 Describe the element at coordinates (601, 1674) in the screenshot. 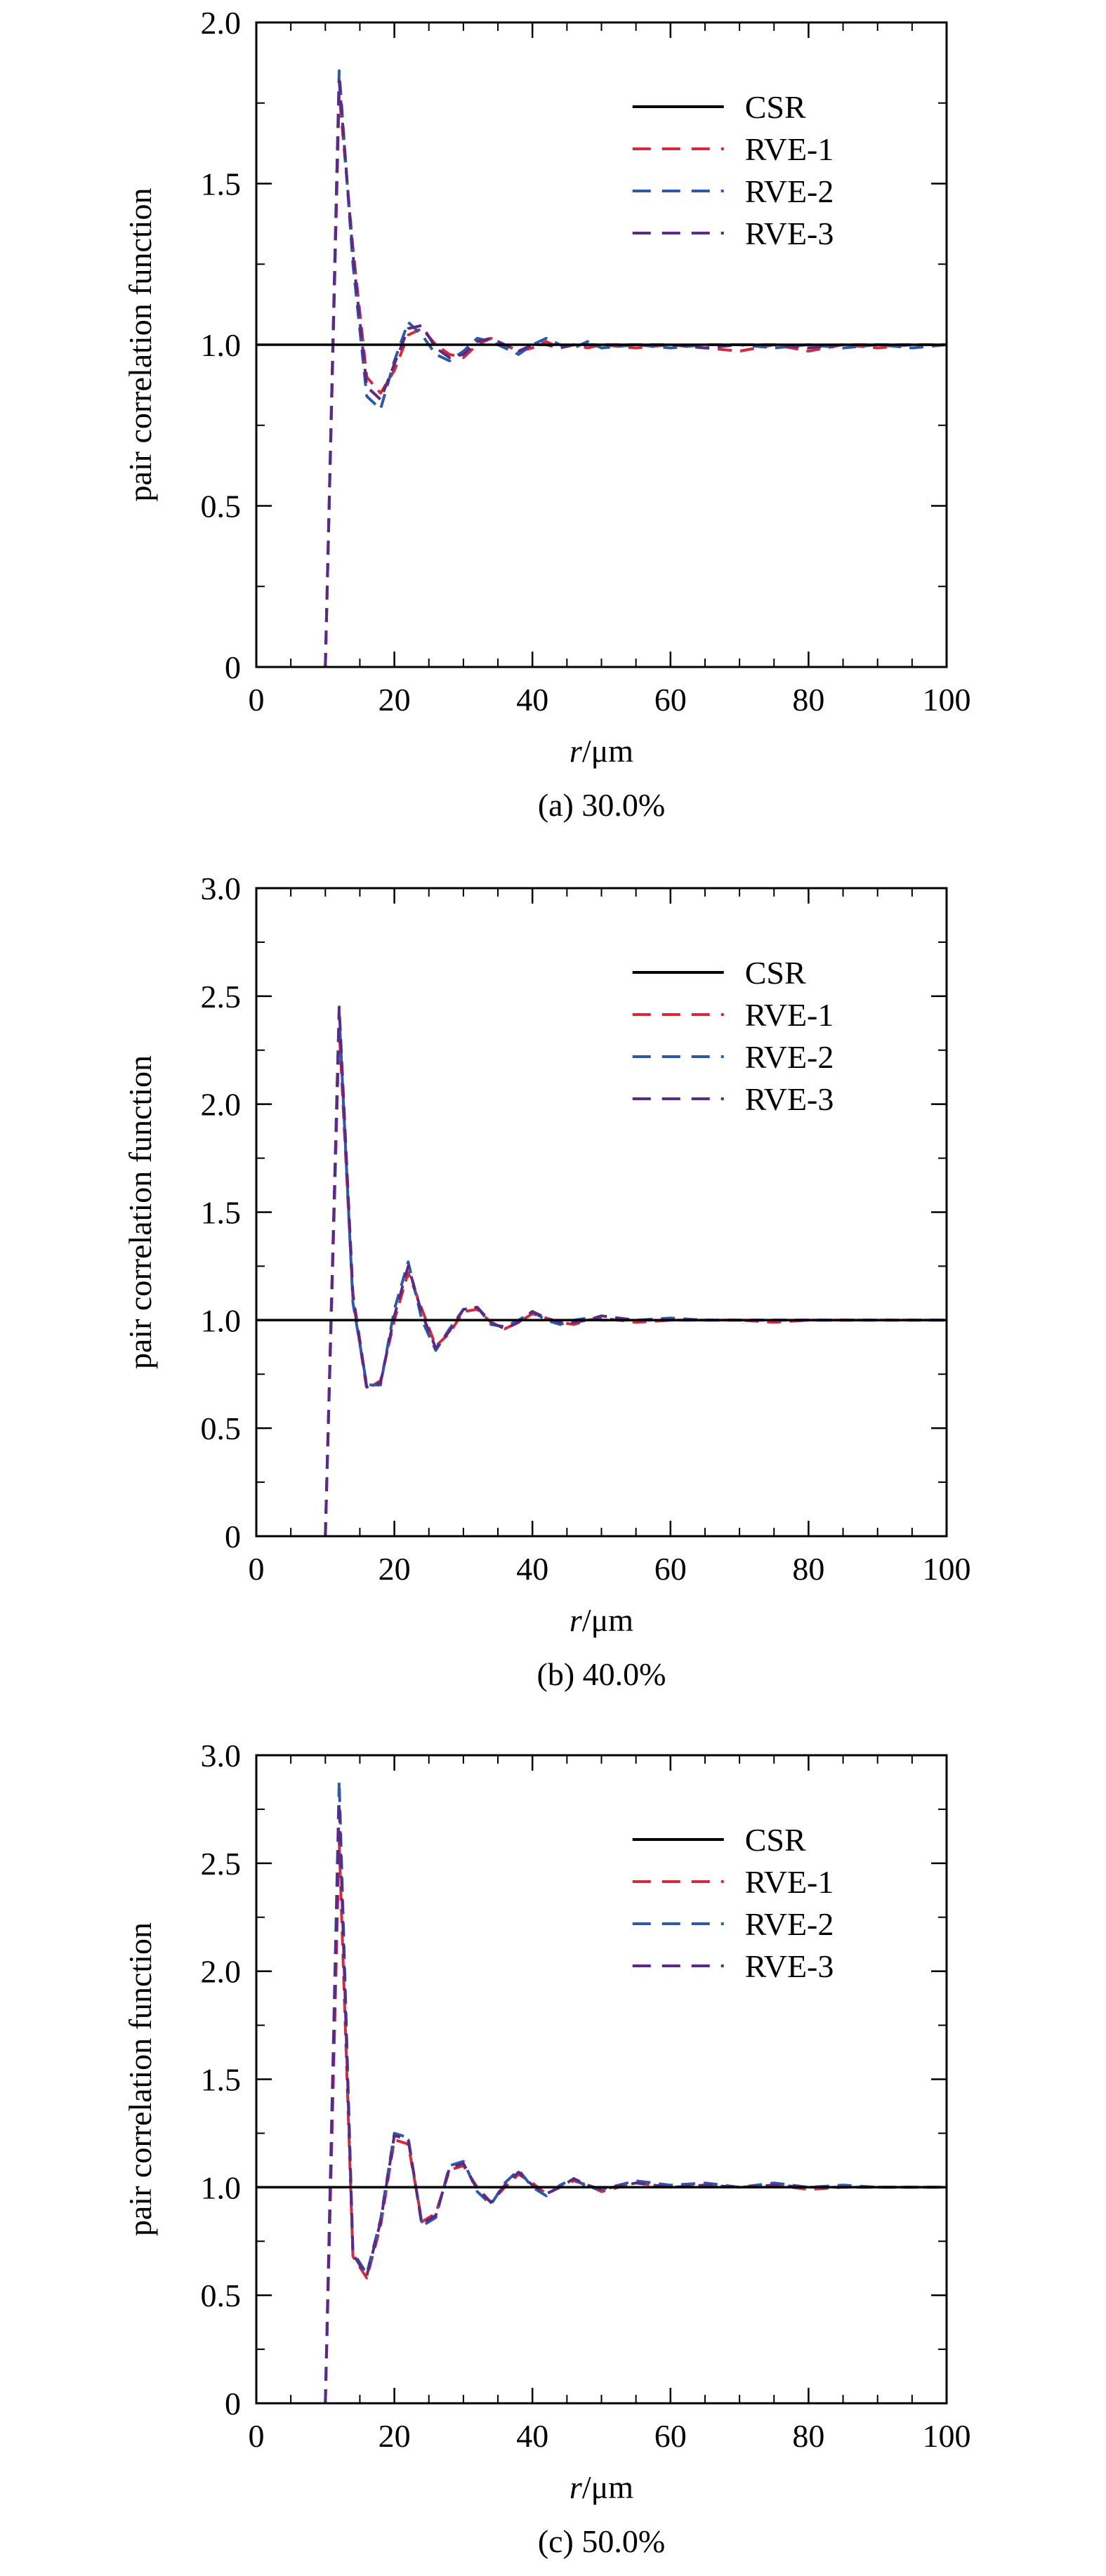

I see `chart-caption: (b) 40.0%` at that location.